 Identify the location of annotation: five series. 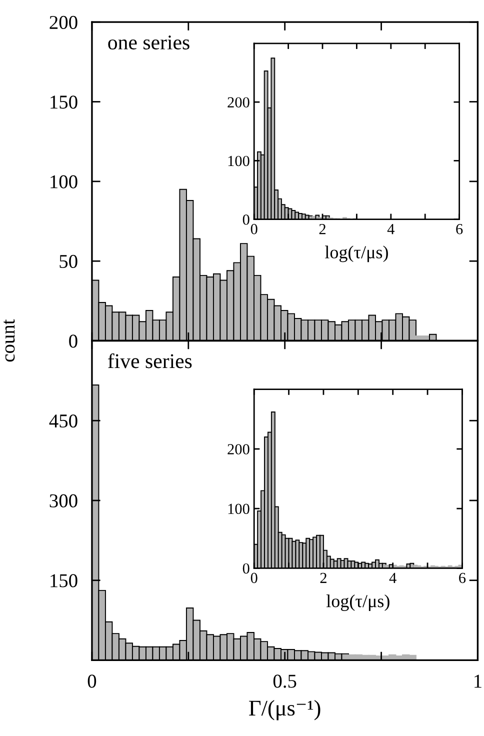
(150, 360).